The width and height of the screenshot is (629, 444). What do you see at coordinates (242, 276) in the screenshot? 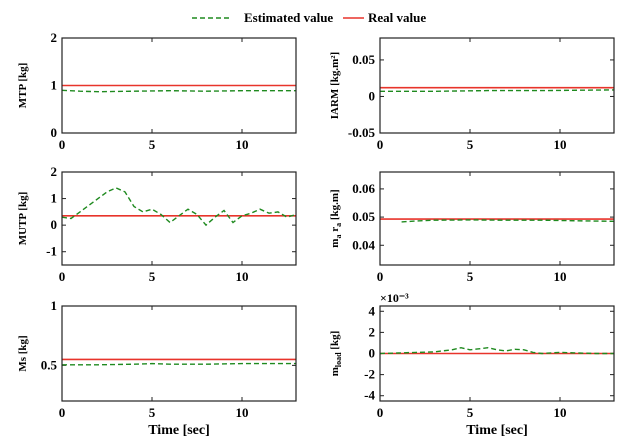
I see `x-tick-label-3-2: 10` at bounding box center [242, 276].